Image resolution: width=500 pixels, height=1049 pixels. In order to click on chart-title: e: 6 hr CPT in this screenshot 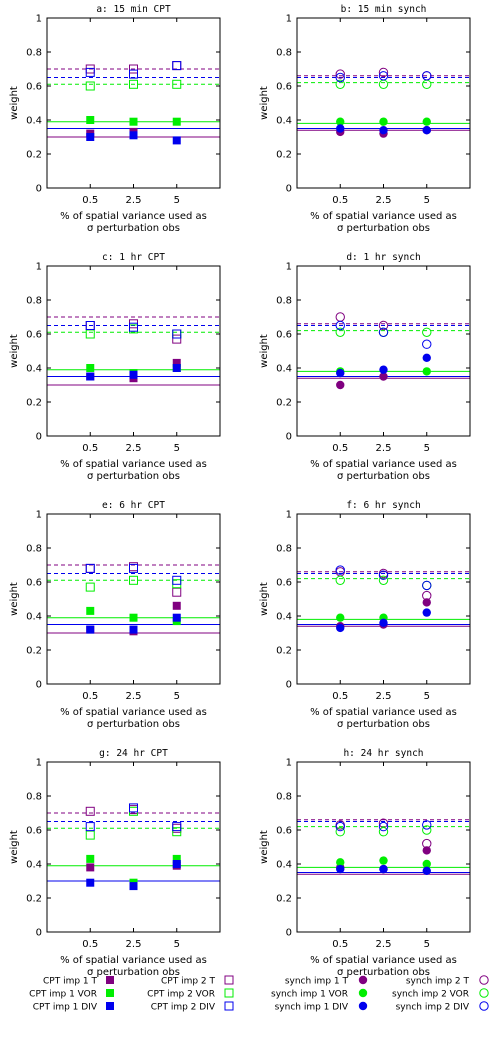, I will do `click(133, 505)`.